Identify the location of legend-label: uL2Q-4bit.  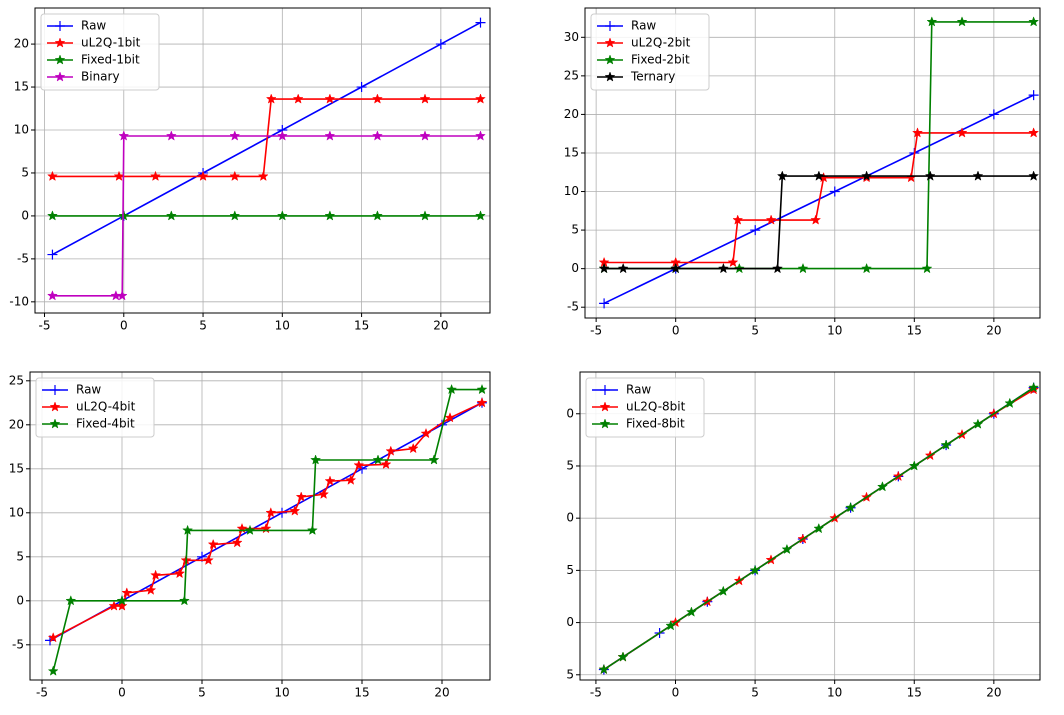
(106, 407).